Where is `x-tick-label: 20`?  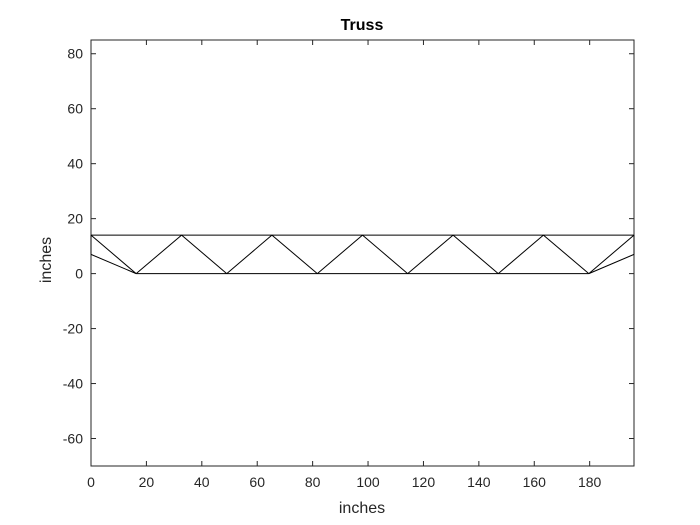 x-tick-label: 20 is located at coordinates (147, 482).